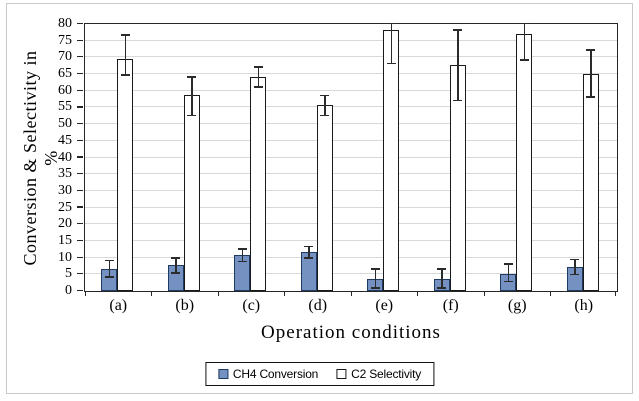 The width and height of the screenshot is (639, 401). I want to click on y-tick-label: 5, so click(68, 274).